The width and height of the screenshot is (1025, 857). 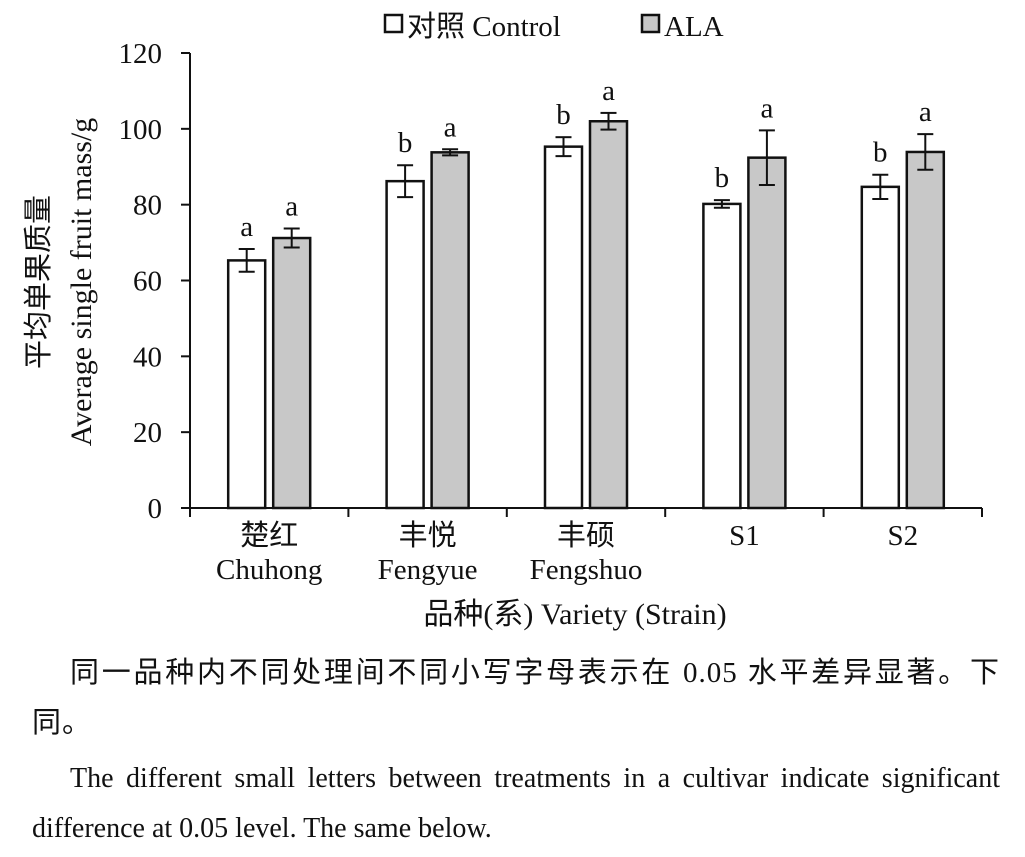 I want to click on category-label-en: S1, so click(x=744, y=536).